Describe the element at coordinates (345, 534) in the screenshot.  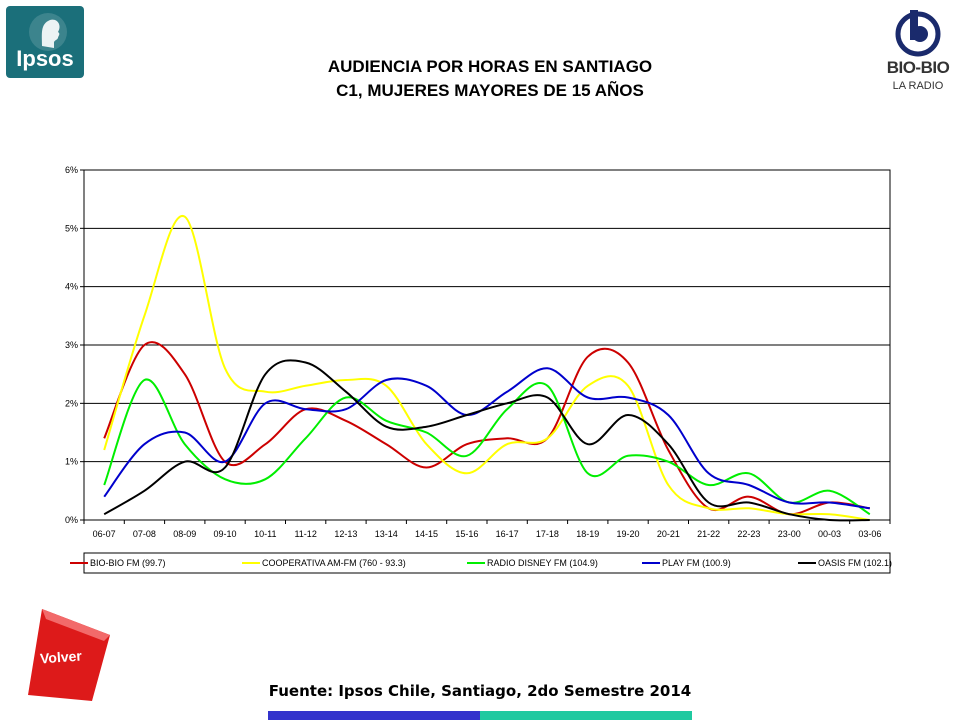
I see `x-tick-label: 12-13` at that location.